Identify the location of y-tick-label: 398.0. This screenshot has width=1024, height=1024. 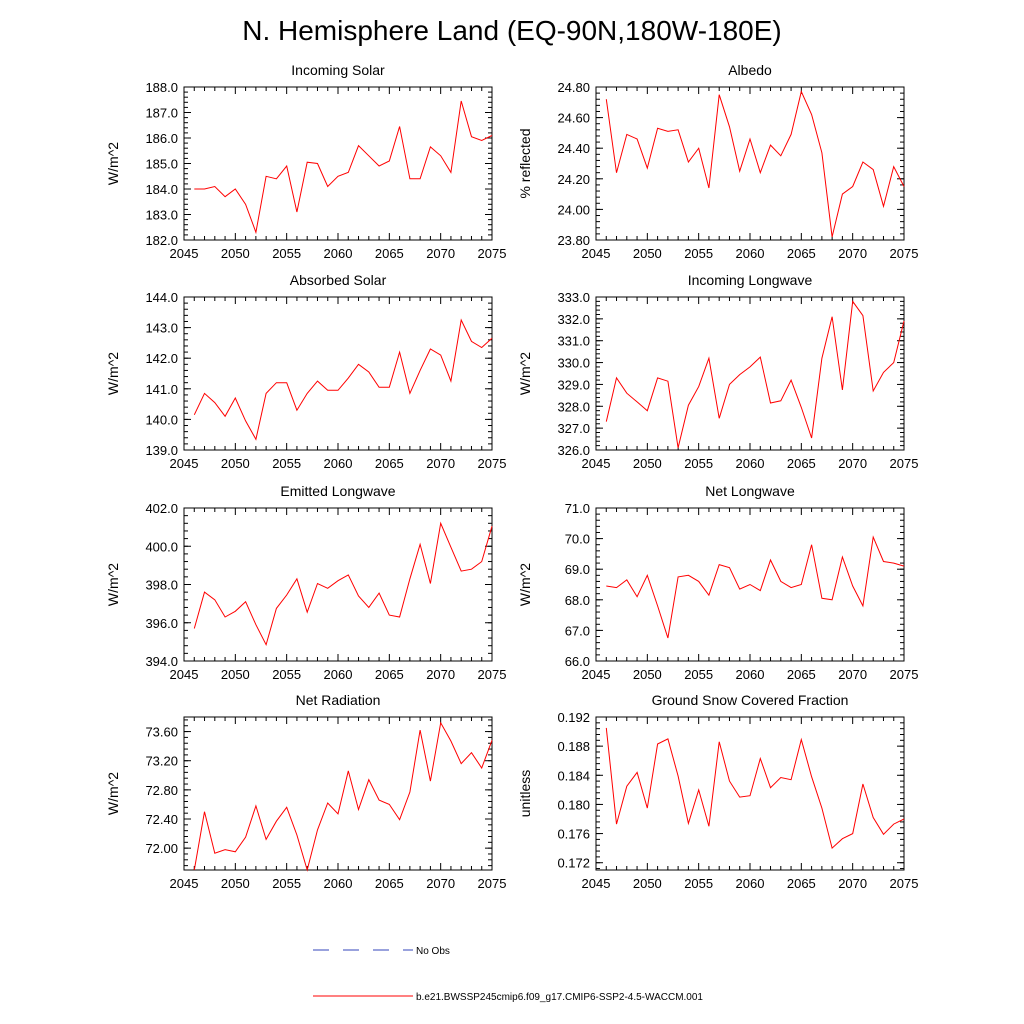
(161, 585).